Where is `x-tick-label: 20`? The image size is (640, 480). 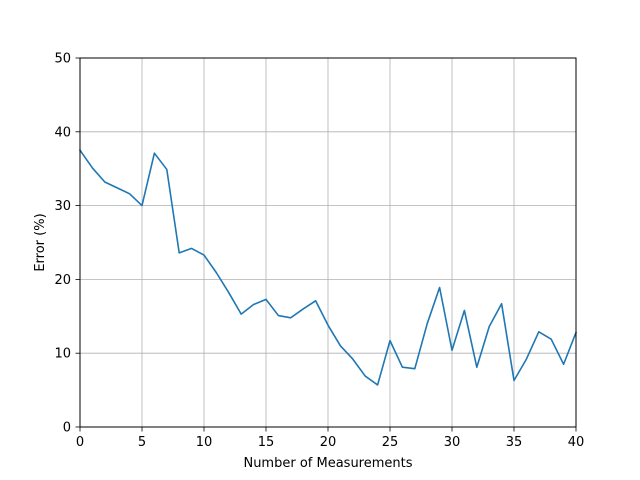
x-tick-label: 20 is located at coordinates (328, 442).